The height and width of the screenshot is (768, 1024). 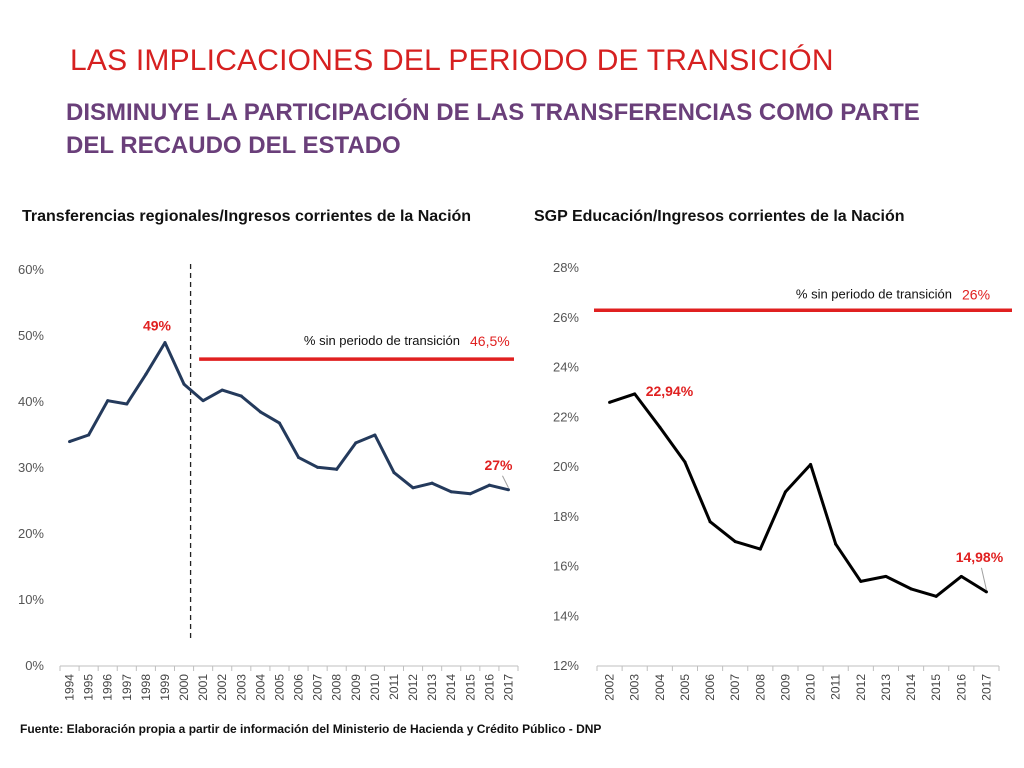 I want to click on y-tick-label: 22%, so click(x=566, y=416).